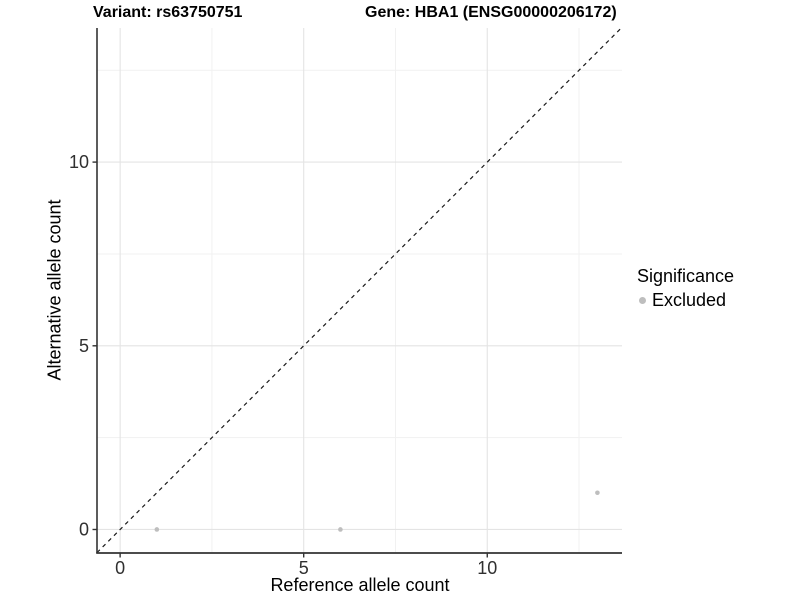 This screenshot has height=600, width=800. I want to click on variant-title: Variant: rs63750751, so click(168, 12).